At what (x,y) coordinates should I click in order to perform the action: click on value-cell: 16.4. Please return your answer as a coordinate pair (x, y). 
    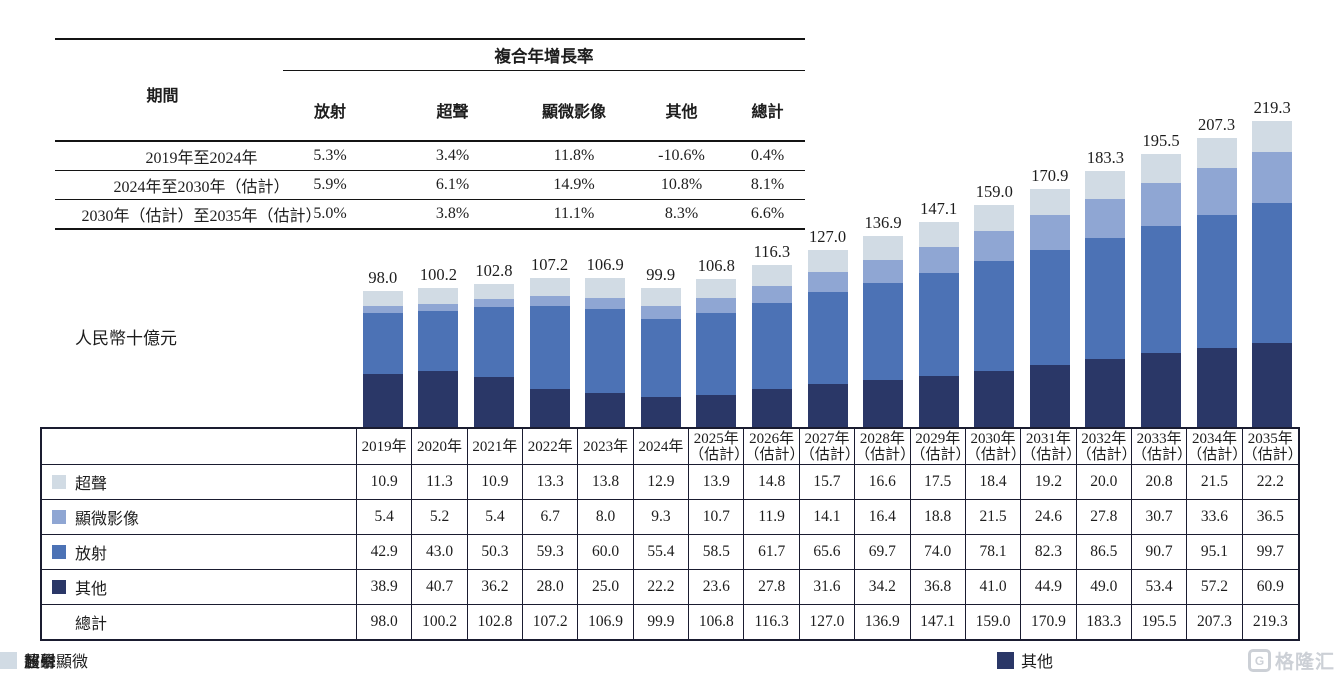
    Looking at the image, I should click on (883, 517).